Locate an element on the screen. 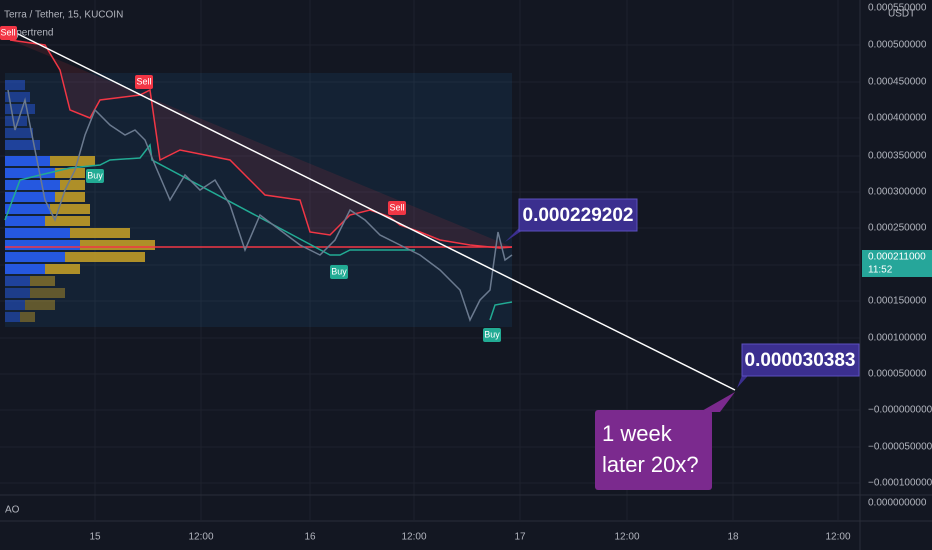 The width and height of the screenshot is (932, 550). price-tick-label: −0.000100000 is located at coordinates (900, 483).